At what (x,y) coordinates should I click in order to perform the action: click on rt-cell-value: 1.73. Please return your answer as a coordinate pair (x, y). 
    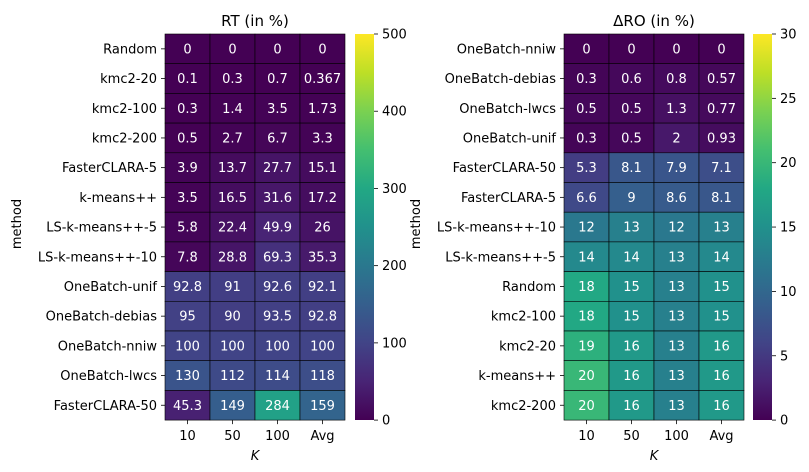
    Looking at the image, I should click on (322, 109).